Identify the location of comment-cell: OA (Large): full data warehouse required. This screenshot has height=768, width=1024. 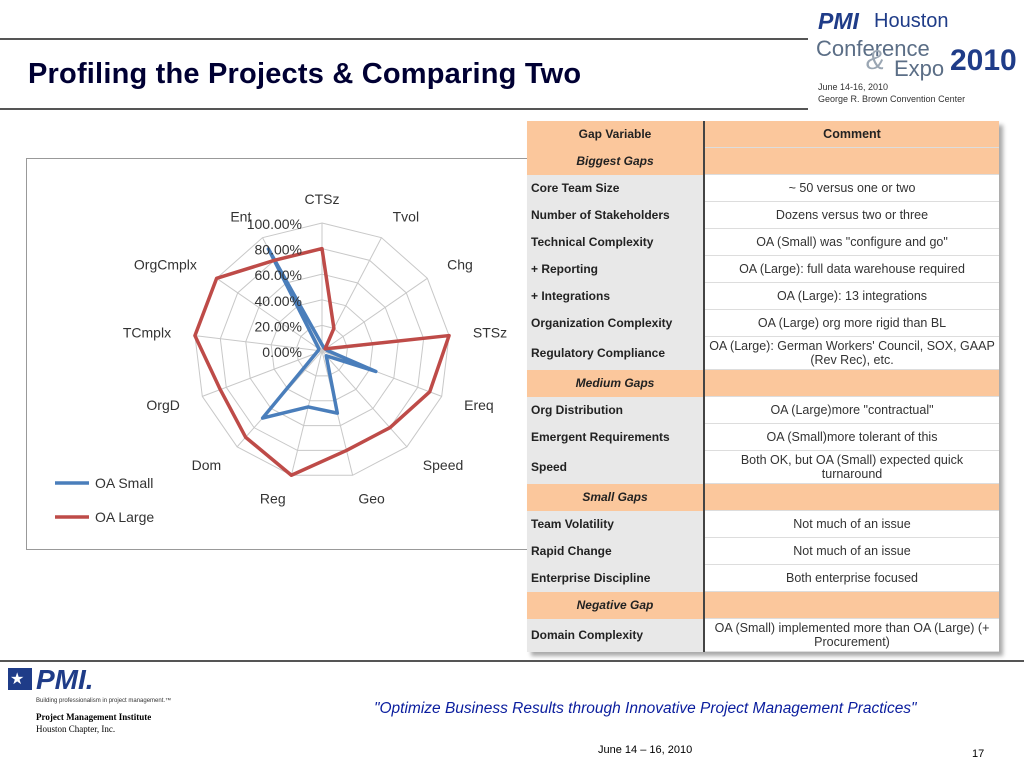
(851, 269).